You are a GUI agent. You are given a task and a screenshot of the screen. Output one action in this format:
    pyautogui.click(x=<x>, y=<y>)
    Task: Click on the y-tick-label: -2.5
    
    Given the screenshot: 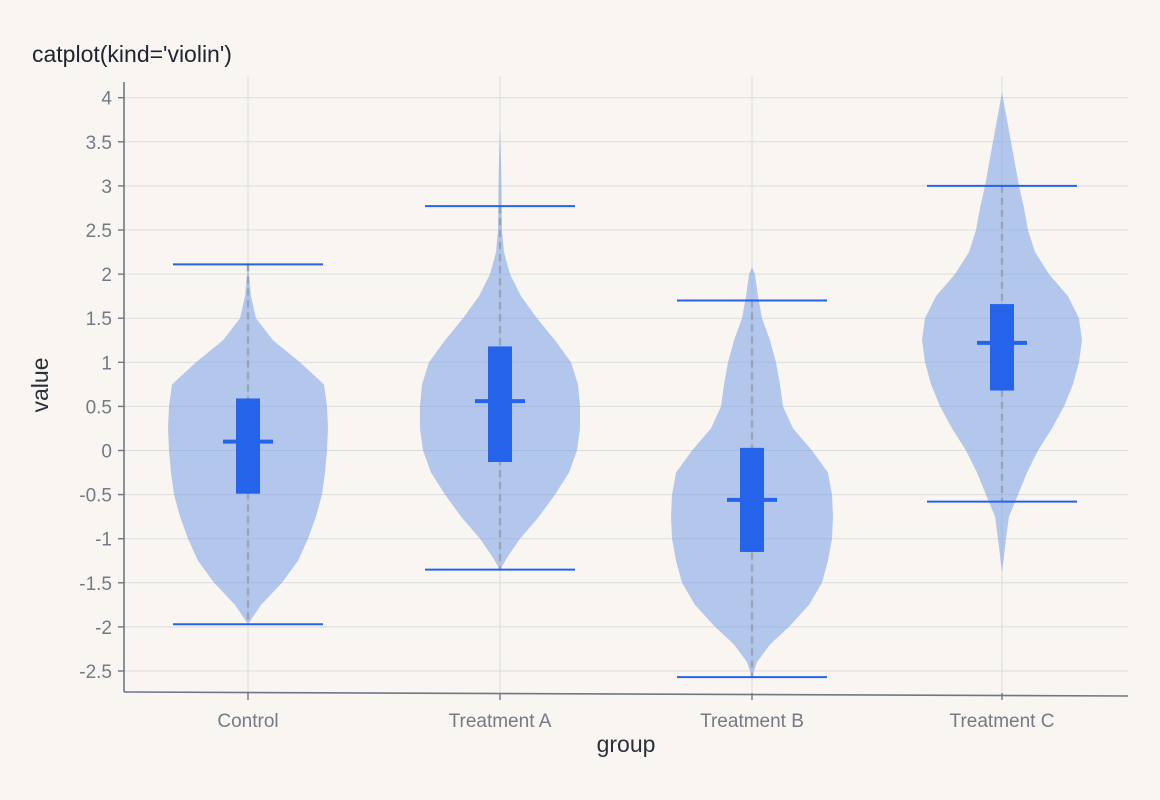 What is the action you would take?
    pyautogui.click(x=95, y=672)
    